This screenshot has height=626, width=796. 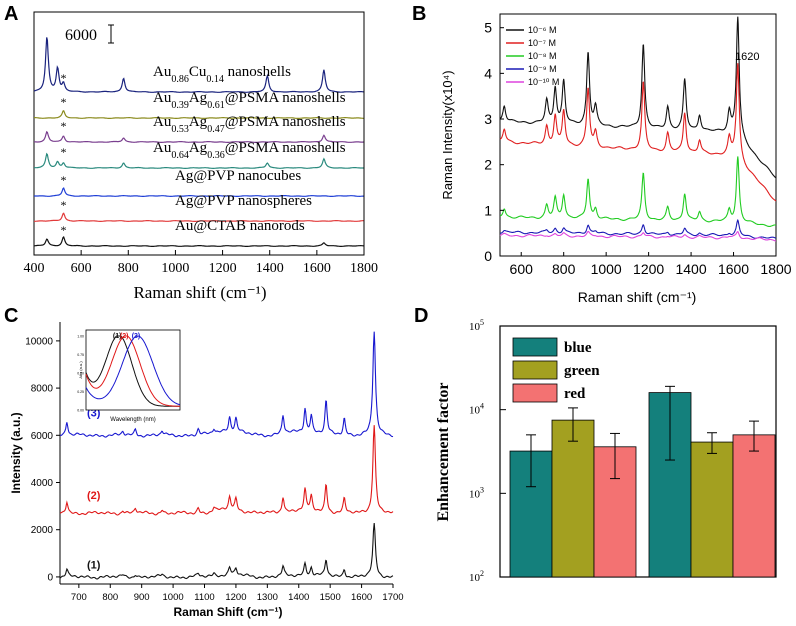 I want to click on panel-c-series-label: (3), so click(x=94, y=413).